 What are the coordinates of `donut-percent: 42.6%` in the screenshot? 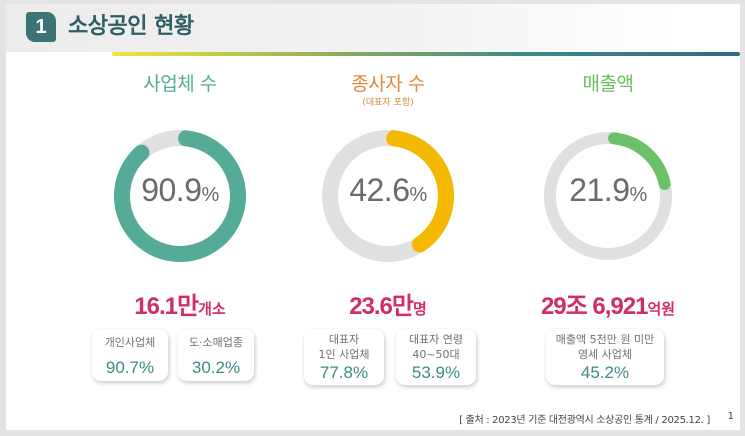 It's located at (388, 190).